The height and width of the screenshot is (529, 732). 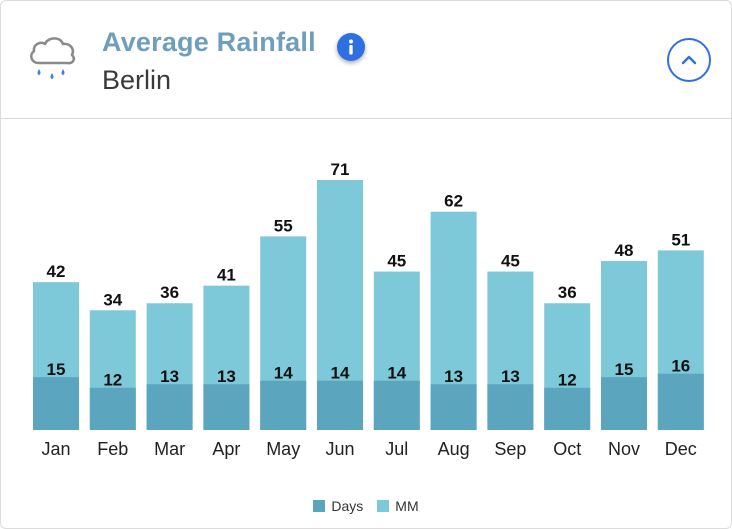 What do you see at coordinates (567, 449) in the screenshot?
I see `x-tick-label-oct: Oct` at bounding box center [567, 449].